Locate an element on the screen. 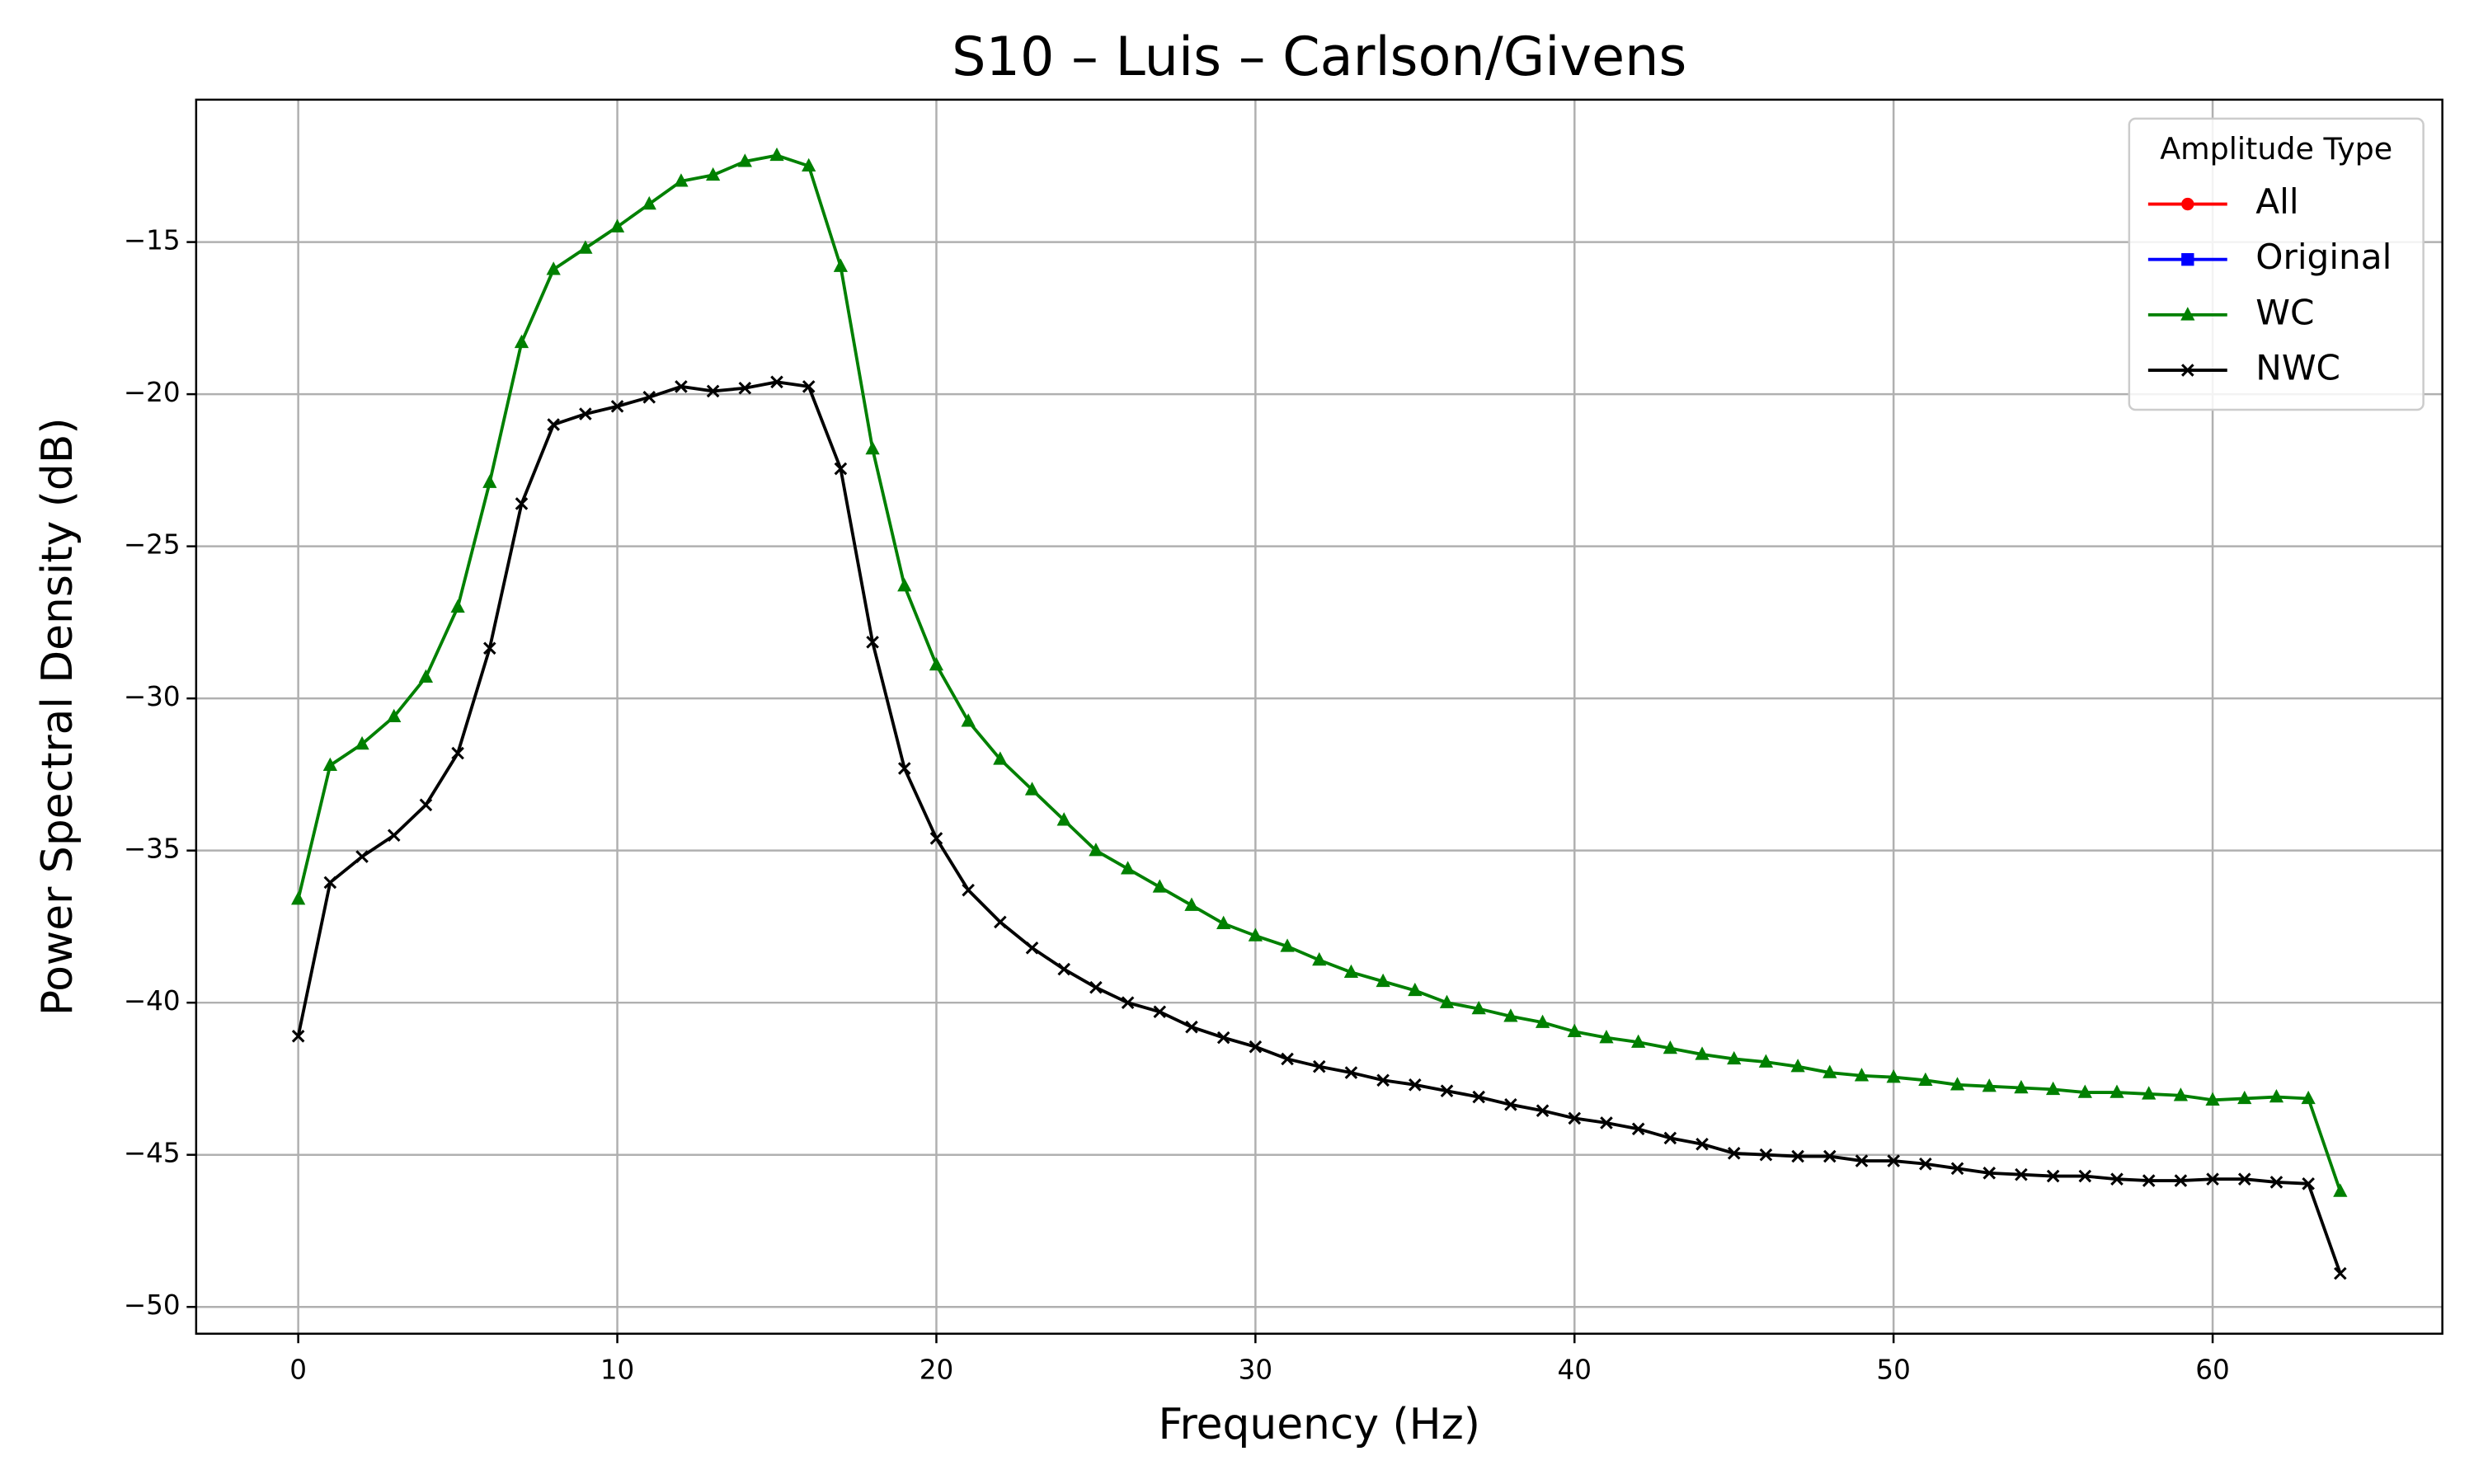  legend-label: NWC is located at coordinates (2297, 368).